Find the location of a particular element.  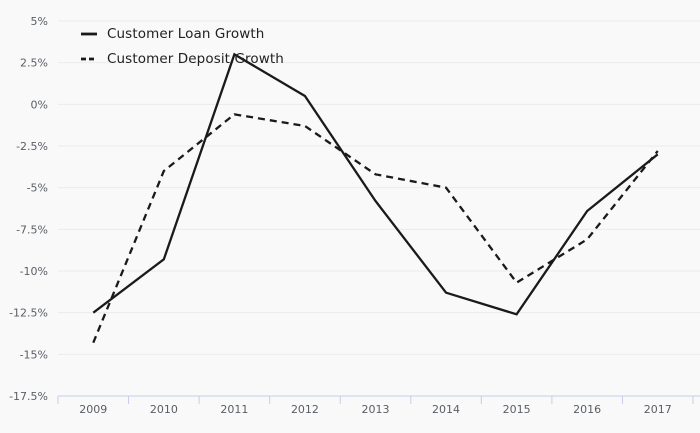

y-axis-tick-label: -17.5% is located at coordinates (28, 396).